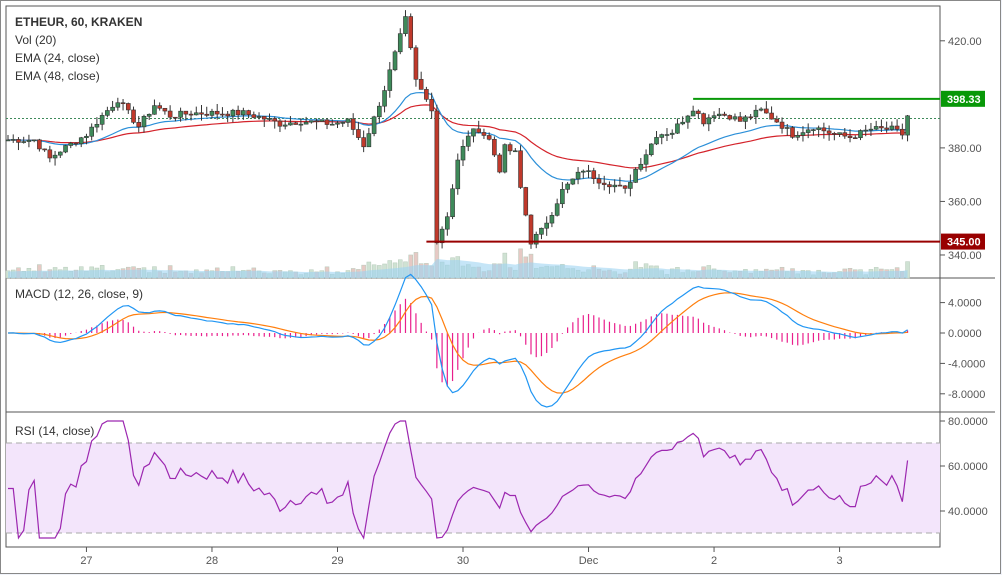  I want to click on ema48-legend: EMA (48, close), so click(57, 76).